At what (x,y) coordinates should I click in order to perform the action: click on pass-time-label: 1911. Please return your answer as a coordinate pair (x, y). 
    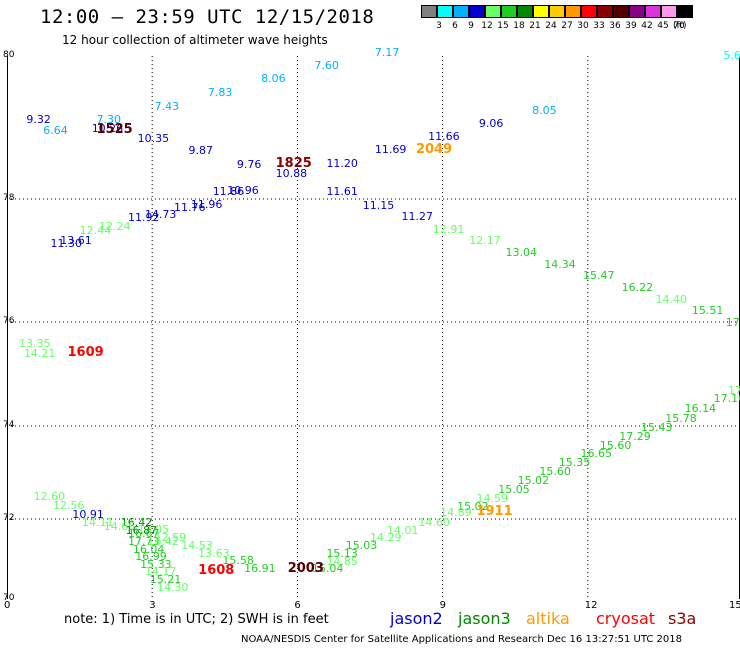
    Looking at the image, I should click on (494, 512).